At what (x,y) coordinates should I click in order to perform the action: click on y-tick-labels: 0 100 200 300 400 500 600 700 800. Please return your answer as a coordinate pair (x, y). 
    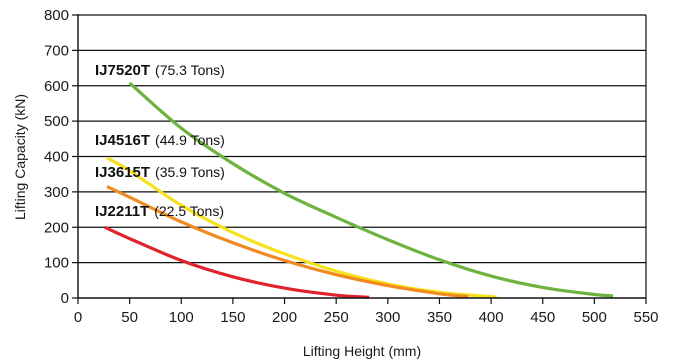
    Looking at the image, I should click on (56, 157).